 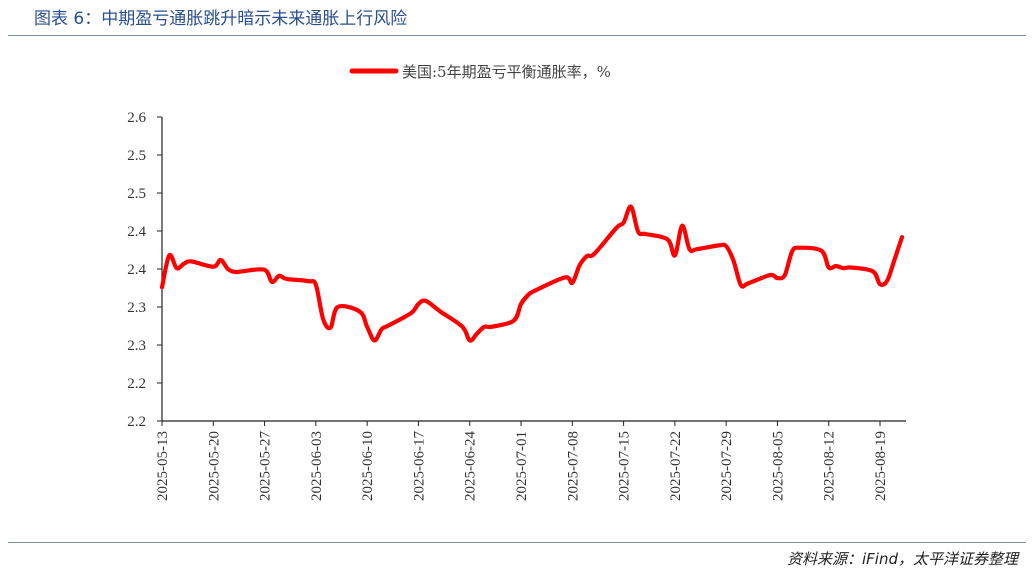 I want to click on legend: 美国:5年期盈亏平衡通胀率，%, so click(x=480, y=72).